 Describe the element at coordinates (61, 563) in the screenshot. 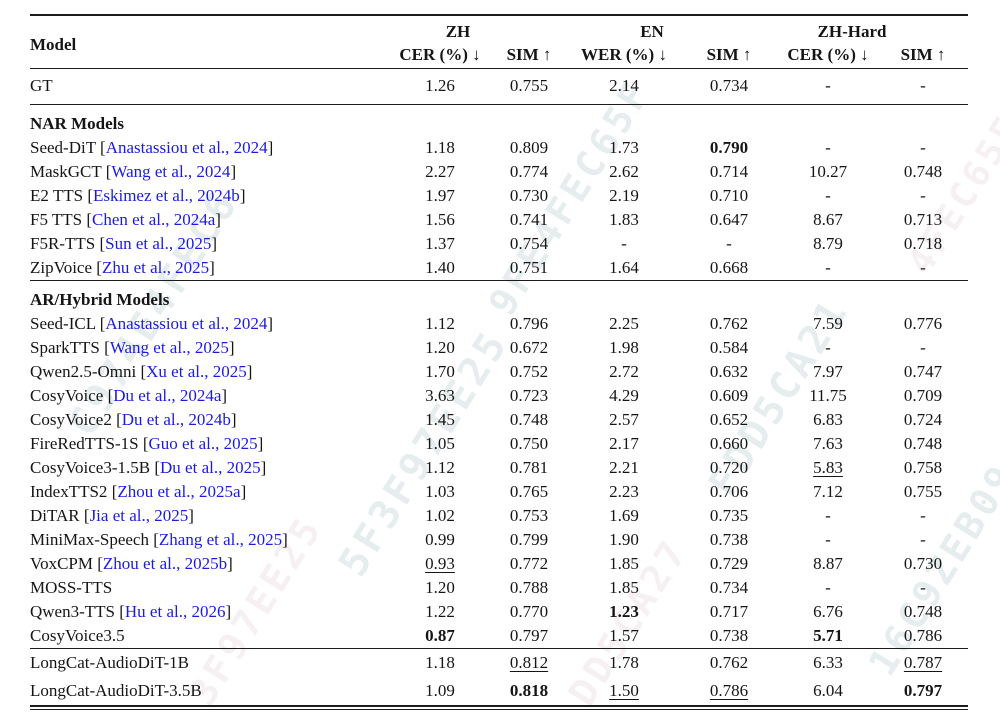

I see `model-name: VoxCPM` at that location.